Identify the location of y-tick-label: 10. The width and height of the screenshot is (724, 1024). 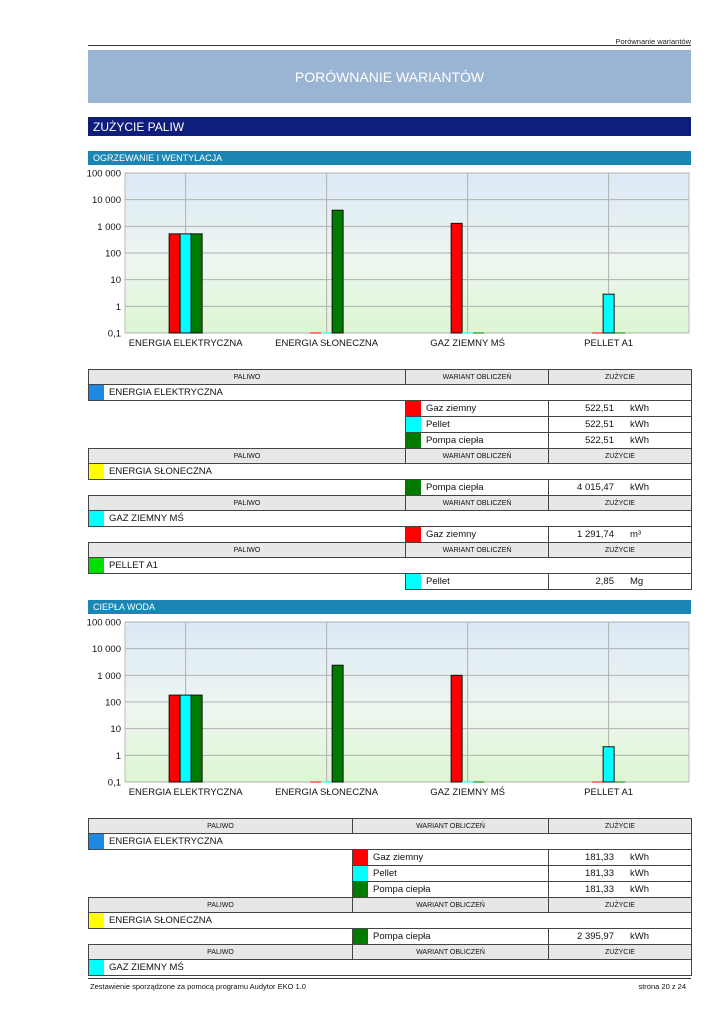
(115, 280).